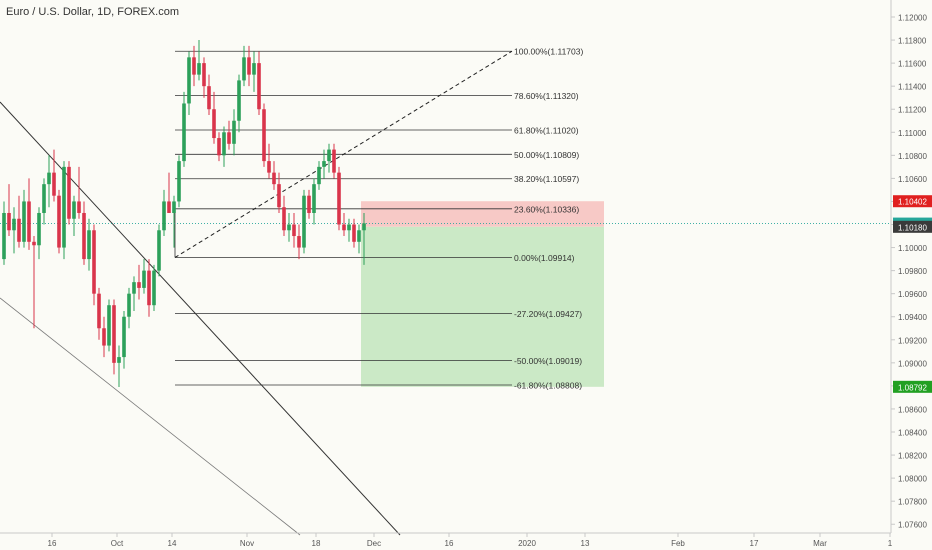 Image resolution: width=932 pixels, height=550 pixels. What do you see at coordinates (546, 155) in the screenshot?
I see `fib-level-label: 50.00%(1.10809)` at bounding box center [546, 155].